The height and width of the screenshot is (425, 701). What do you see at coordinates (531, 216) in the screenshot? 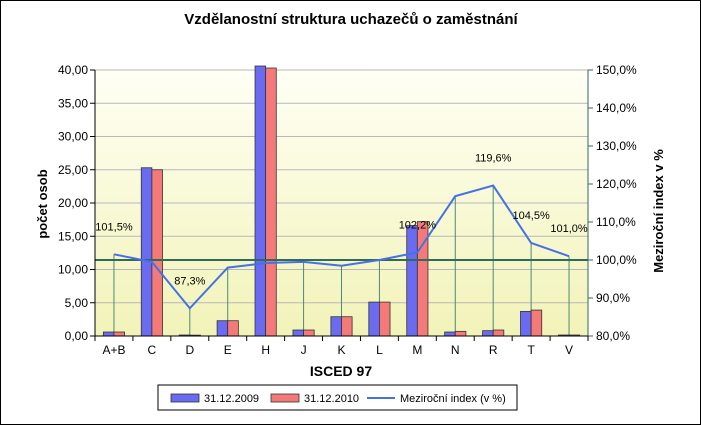
I see `index-data-label: 104,5%` at bounding box center [531, 216].